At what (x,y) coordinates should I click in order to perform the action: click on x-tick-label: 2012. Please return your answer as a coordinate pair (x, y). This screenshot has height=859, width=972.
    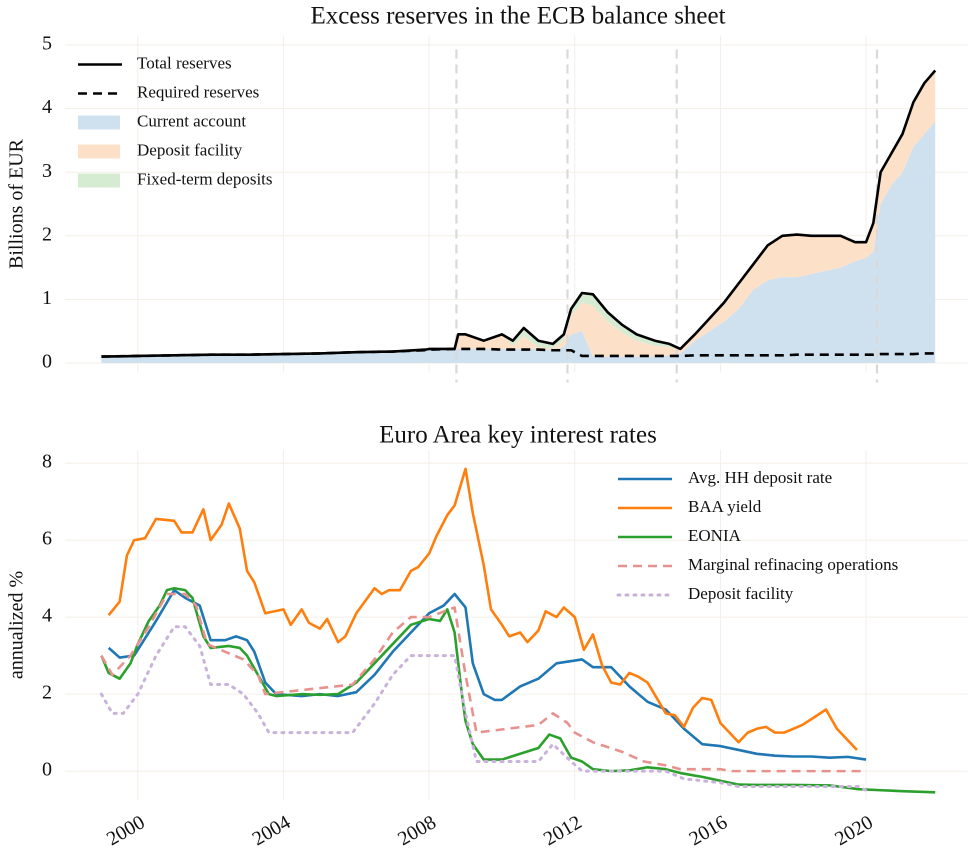
    Looking at the image, I should click on (563, 830).